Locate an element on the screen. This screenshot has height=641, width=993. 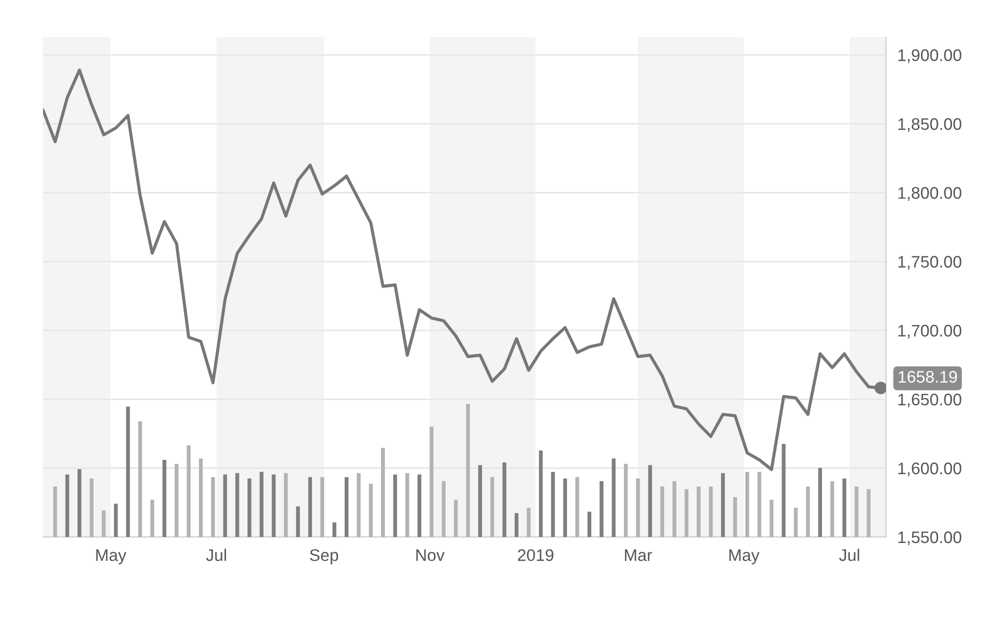
y-tick-label: 1,700.00 is located at coordinates (930, 331).